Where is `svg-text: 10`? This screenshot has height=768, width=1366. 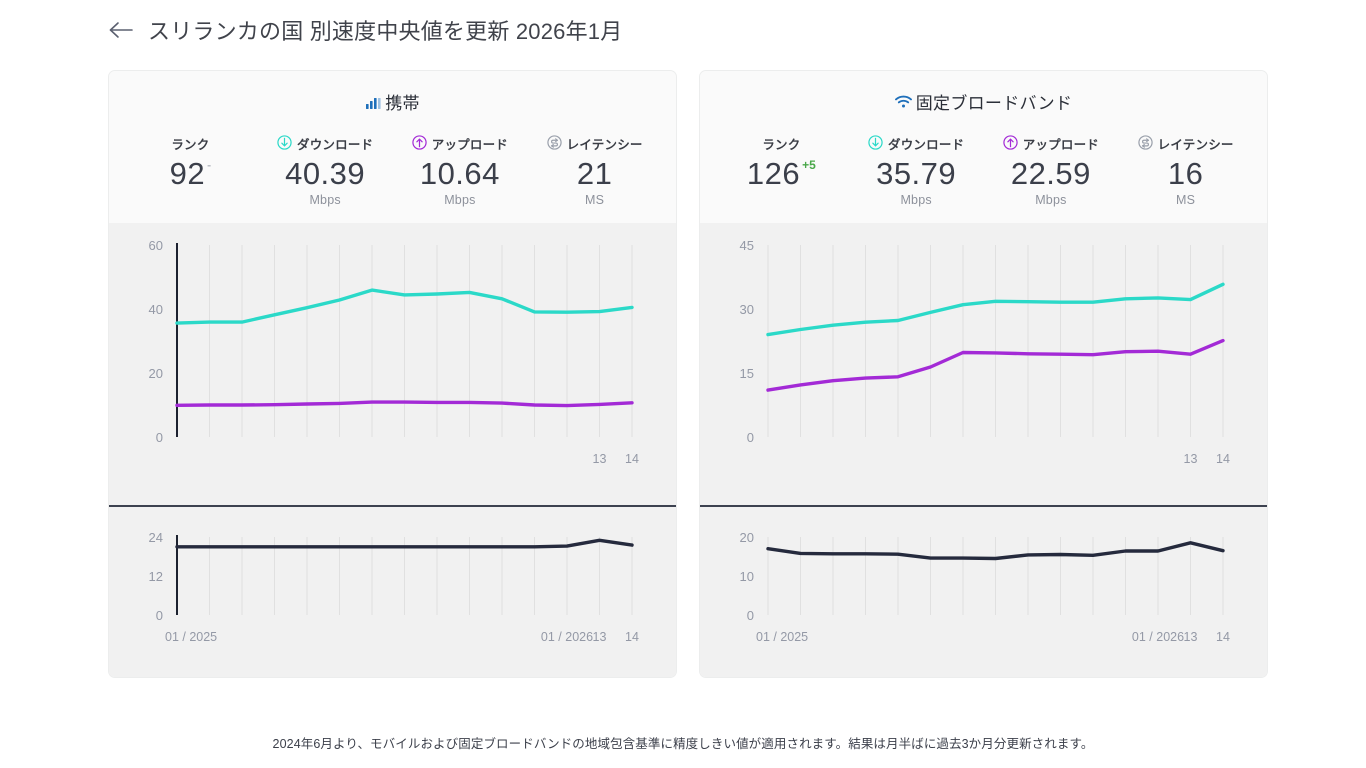 svg-text: 10 is located at coordinates (747, 576).